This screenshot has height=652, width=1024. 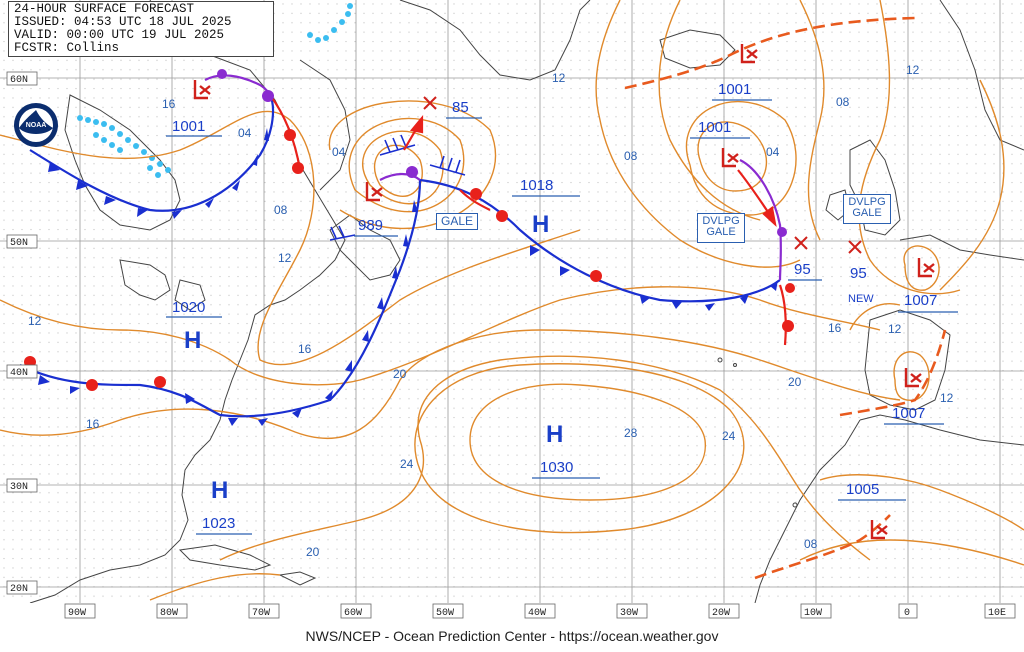 I want to click on pressure-1001-mid: 1001, so click(x=714, y=127).